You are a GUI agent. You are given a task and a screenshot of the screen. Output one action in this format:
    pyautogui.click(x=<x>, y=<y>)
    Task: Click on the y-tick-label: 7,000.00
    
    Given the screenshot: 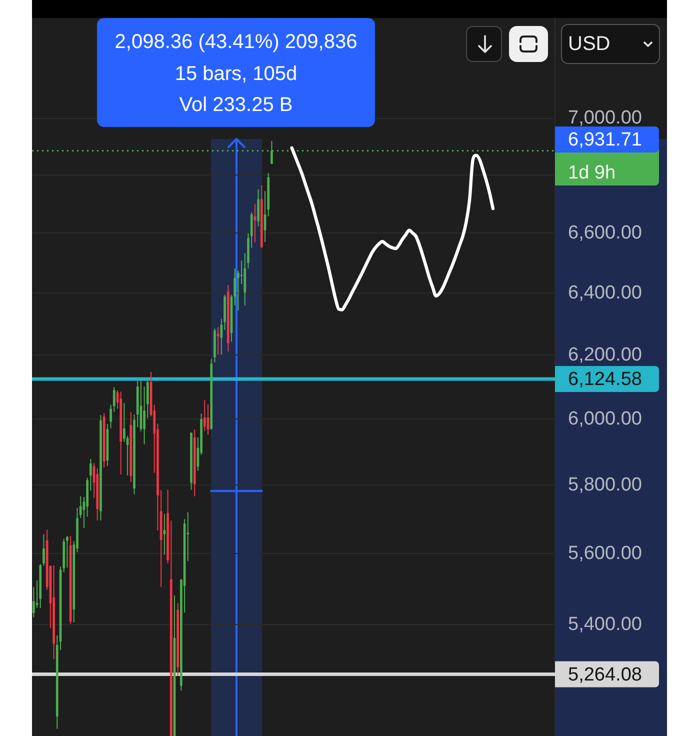 What is the action you would take?
    pyautogui.click(x=605, y=118)
    